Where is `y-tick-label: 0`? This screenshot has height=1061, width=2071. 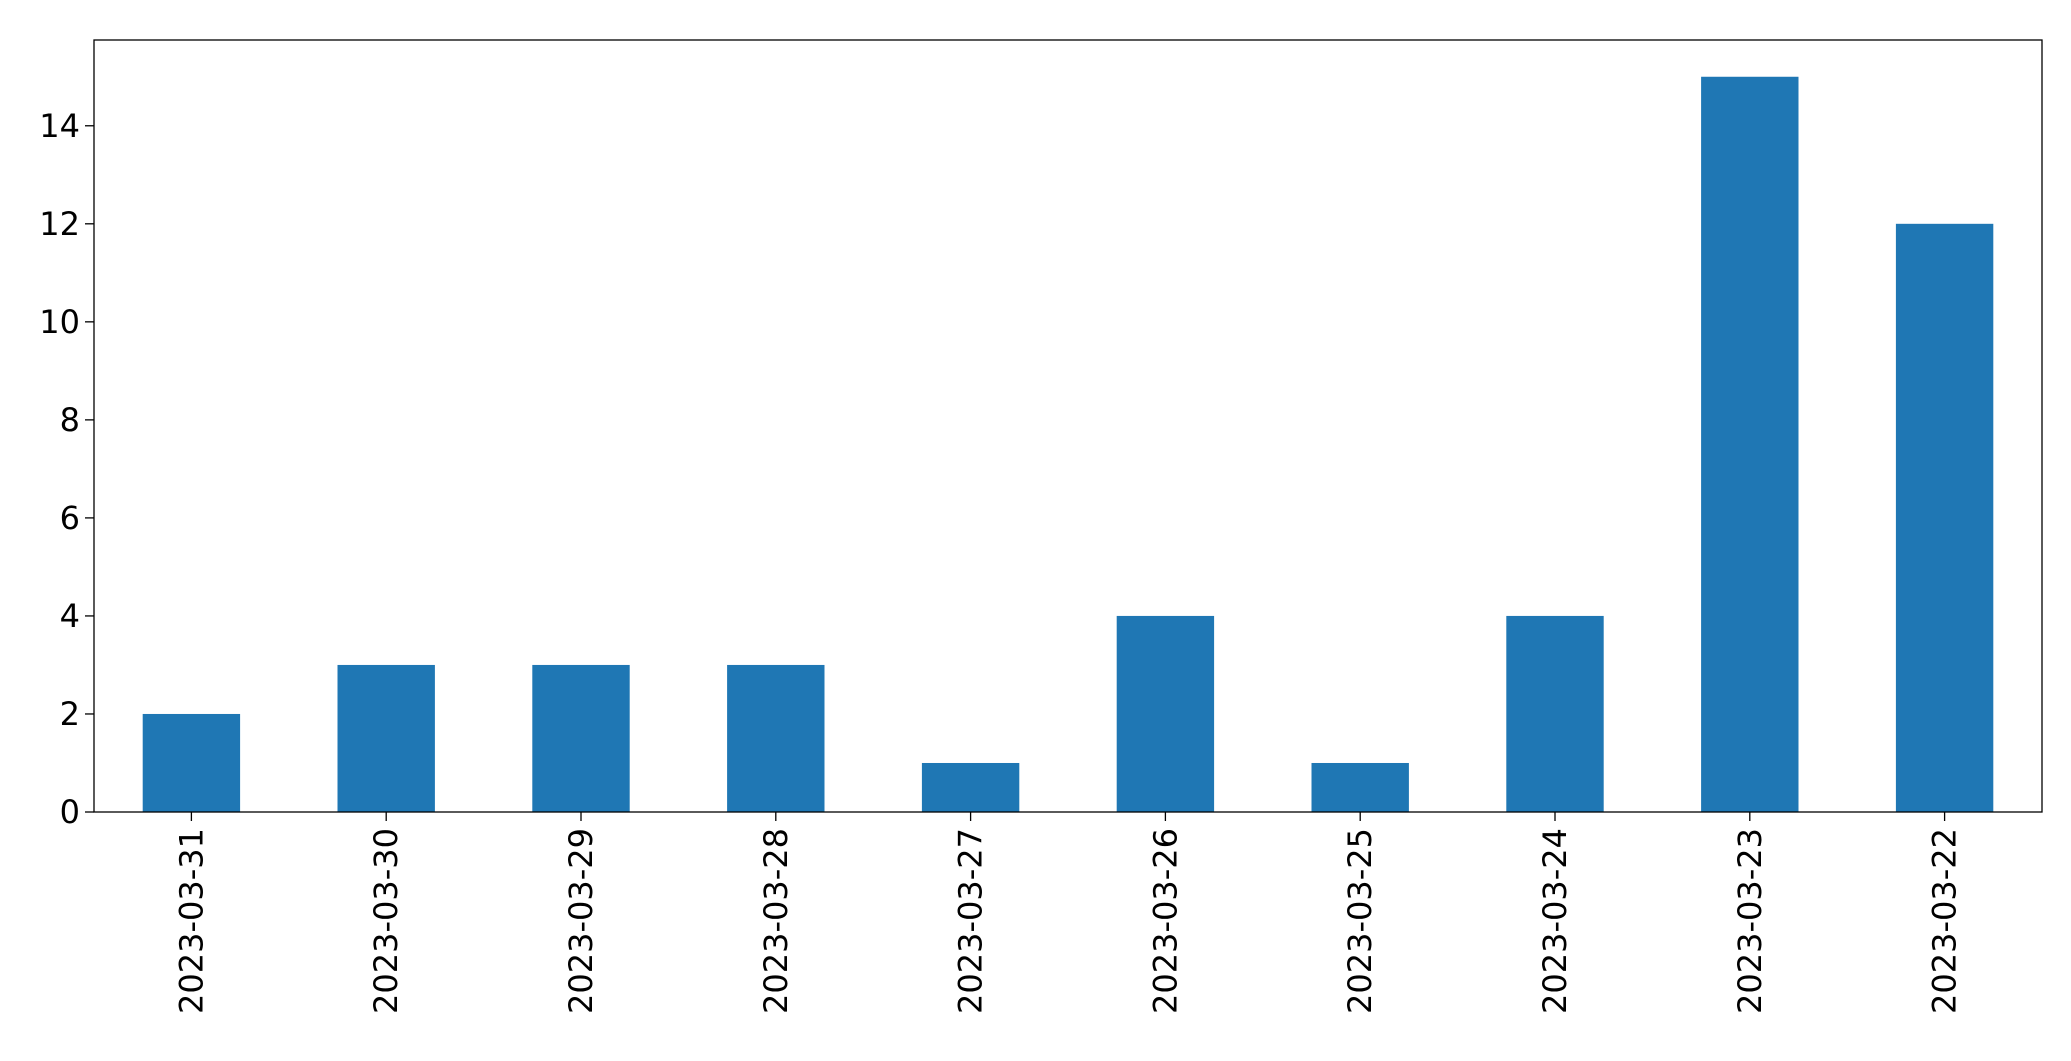 y-tick-label: 0 is located at coordinates (70, 812).